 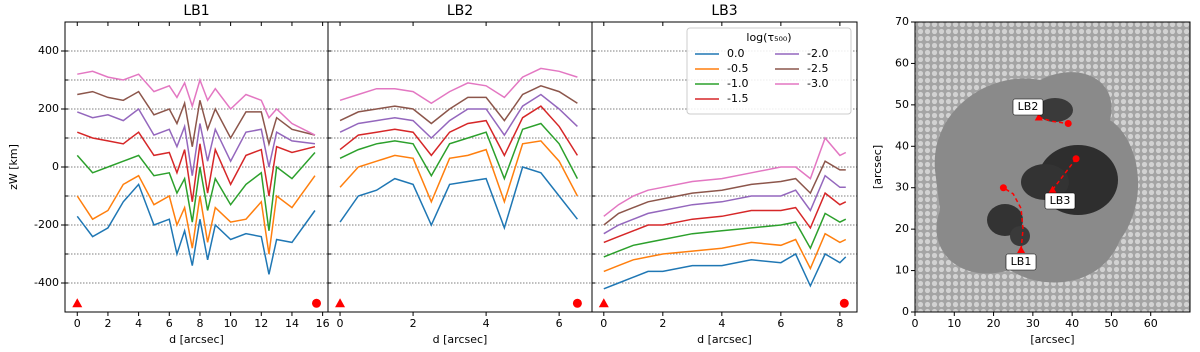 I want to click on x-tick-label: 50, so click(x=1111, y=323).